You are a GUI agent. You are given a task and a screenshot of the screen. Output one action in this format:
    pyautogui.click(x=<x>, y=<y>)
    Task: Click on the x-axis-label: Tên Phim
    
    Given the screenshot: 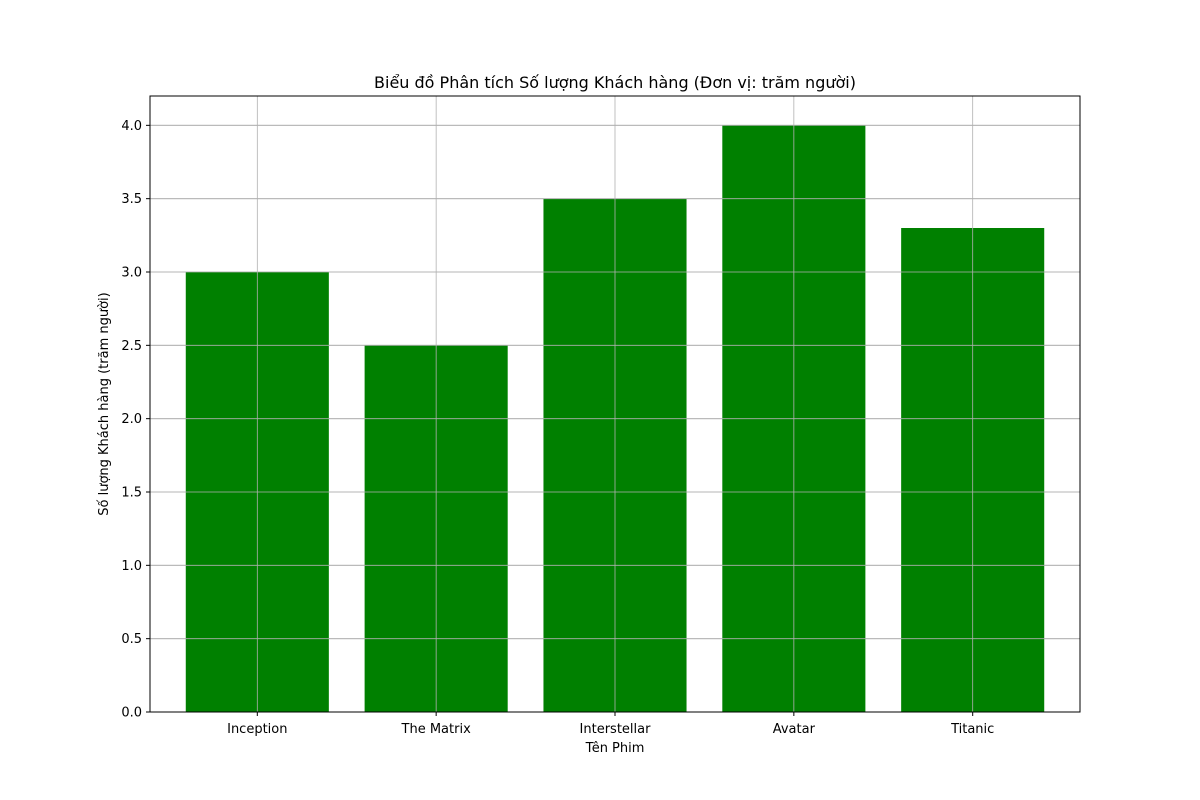 What is the action you would take?
    pyautogui.click(x=615, y=748)
    